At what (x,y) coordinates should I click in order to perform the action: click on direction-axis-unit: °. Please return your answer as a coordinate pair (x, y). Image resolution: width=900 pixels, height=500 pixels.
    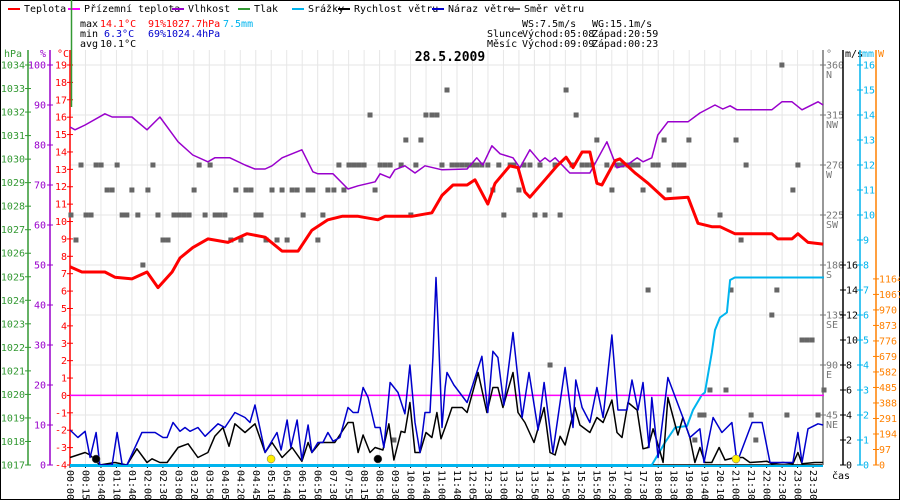
    Looking at the image, I should click on (829, 54).